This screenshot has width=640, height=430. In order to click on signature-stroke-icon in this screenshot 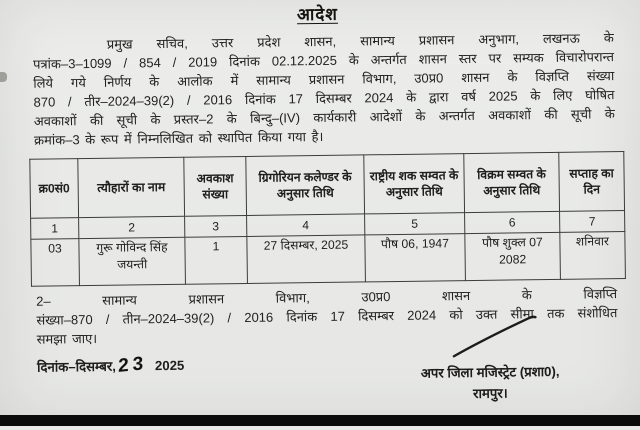, I will do `click(494, 339)`.